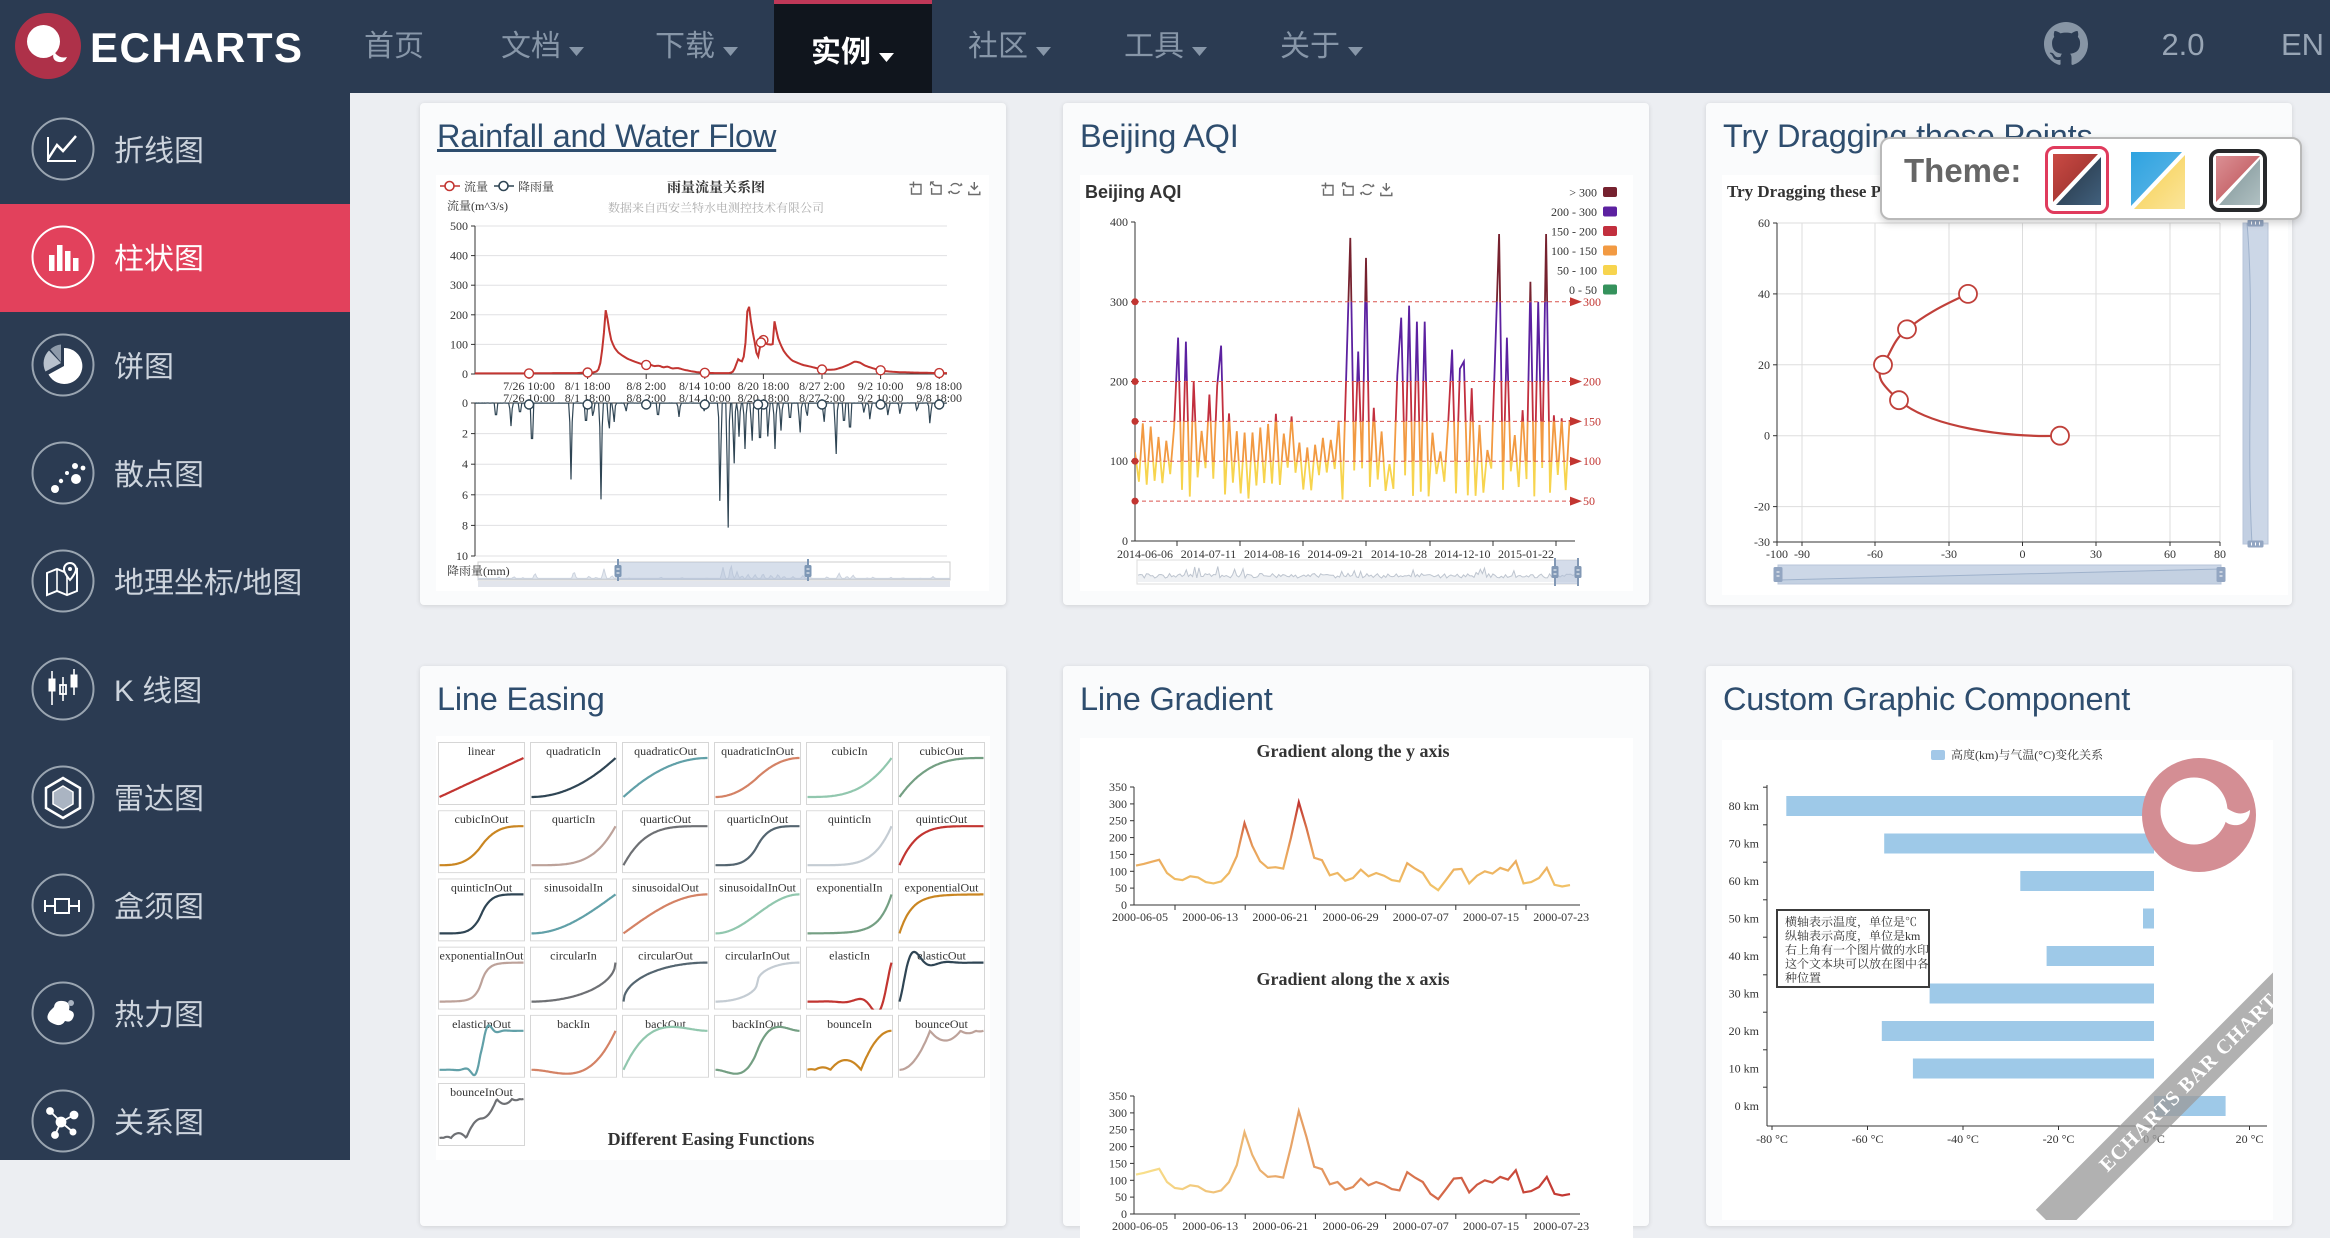  What do you see at coordinates (1583, 290) in the screenshot?
I see `svg-text: 0 - 50` at bounding box center [1583, 290].